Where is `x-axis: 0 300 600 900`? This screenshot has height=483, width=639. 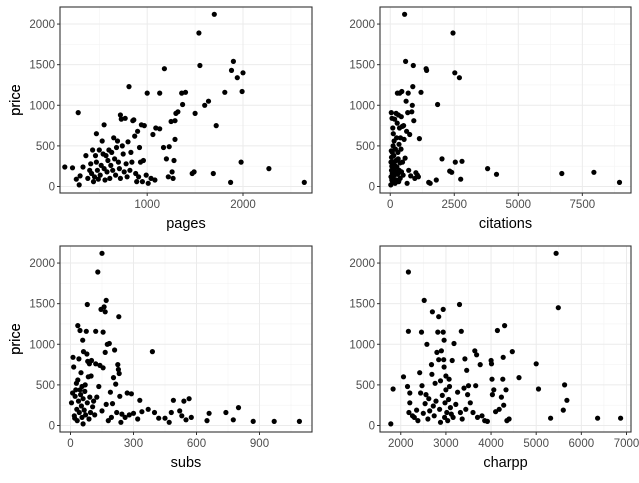 x-axis: 0 300 600 900 is located at coordinates (168, 441).